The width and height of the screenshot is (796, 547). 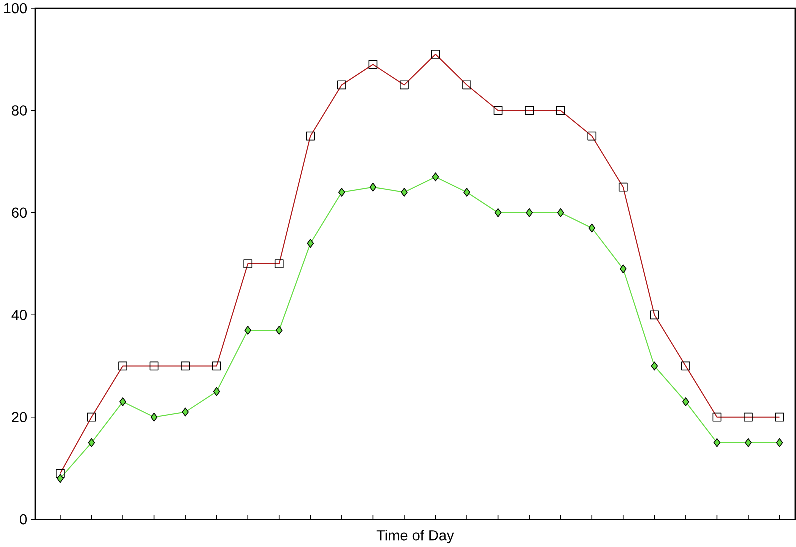 I want to click on y-tick-label: 100, so click(x=16, y=8).